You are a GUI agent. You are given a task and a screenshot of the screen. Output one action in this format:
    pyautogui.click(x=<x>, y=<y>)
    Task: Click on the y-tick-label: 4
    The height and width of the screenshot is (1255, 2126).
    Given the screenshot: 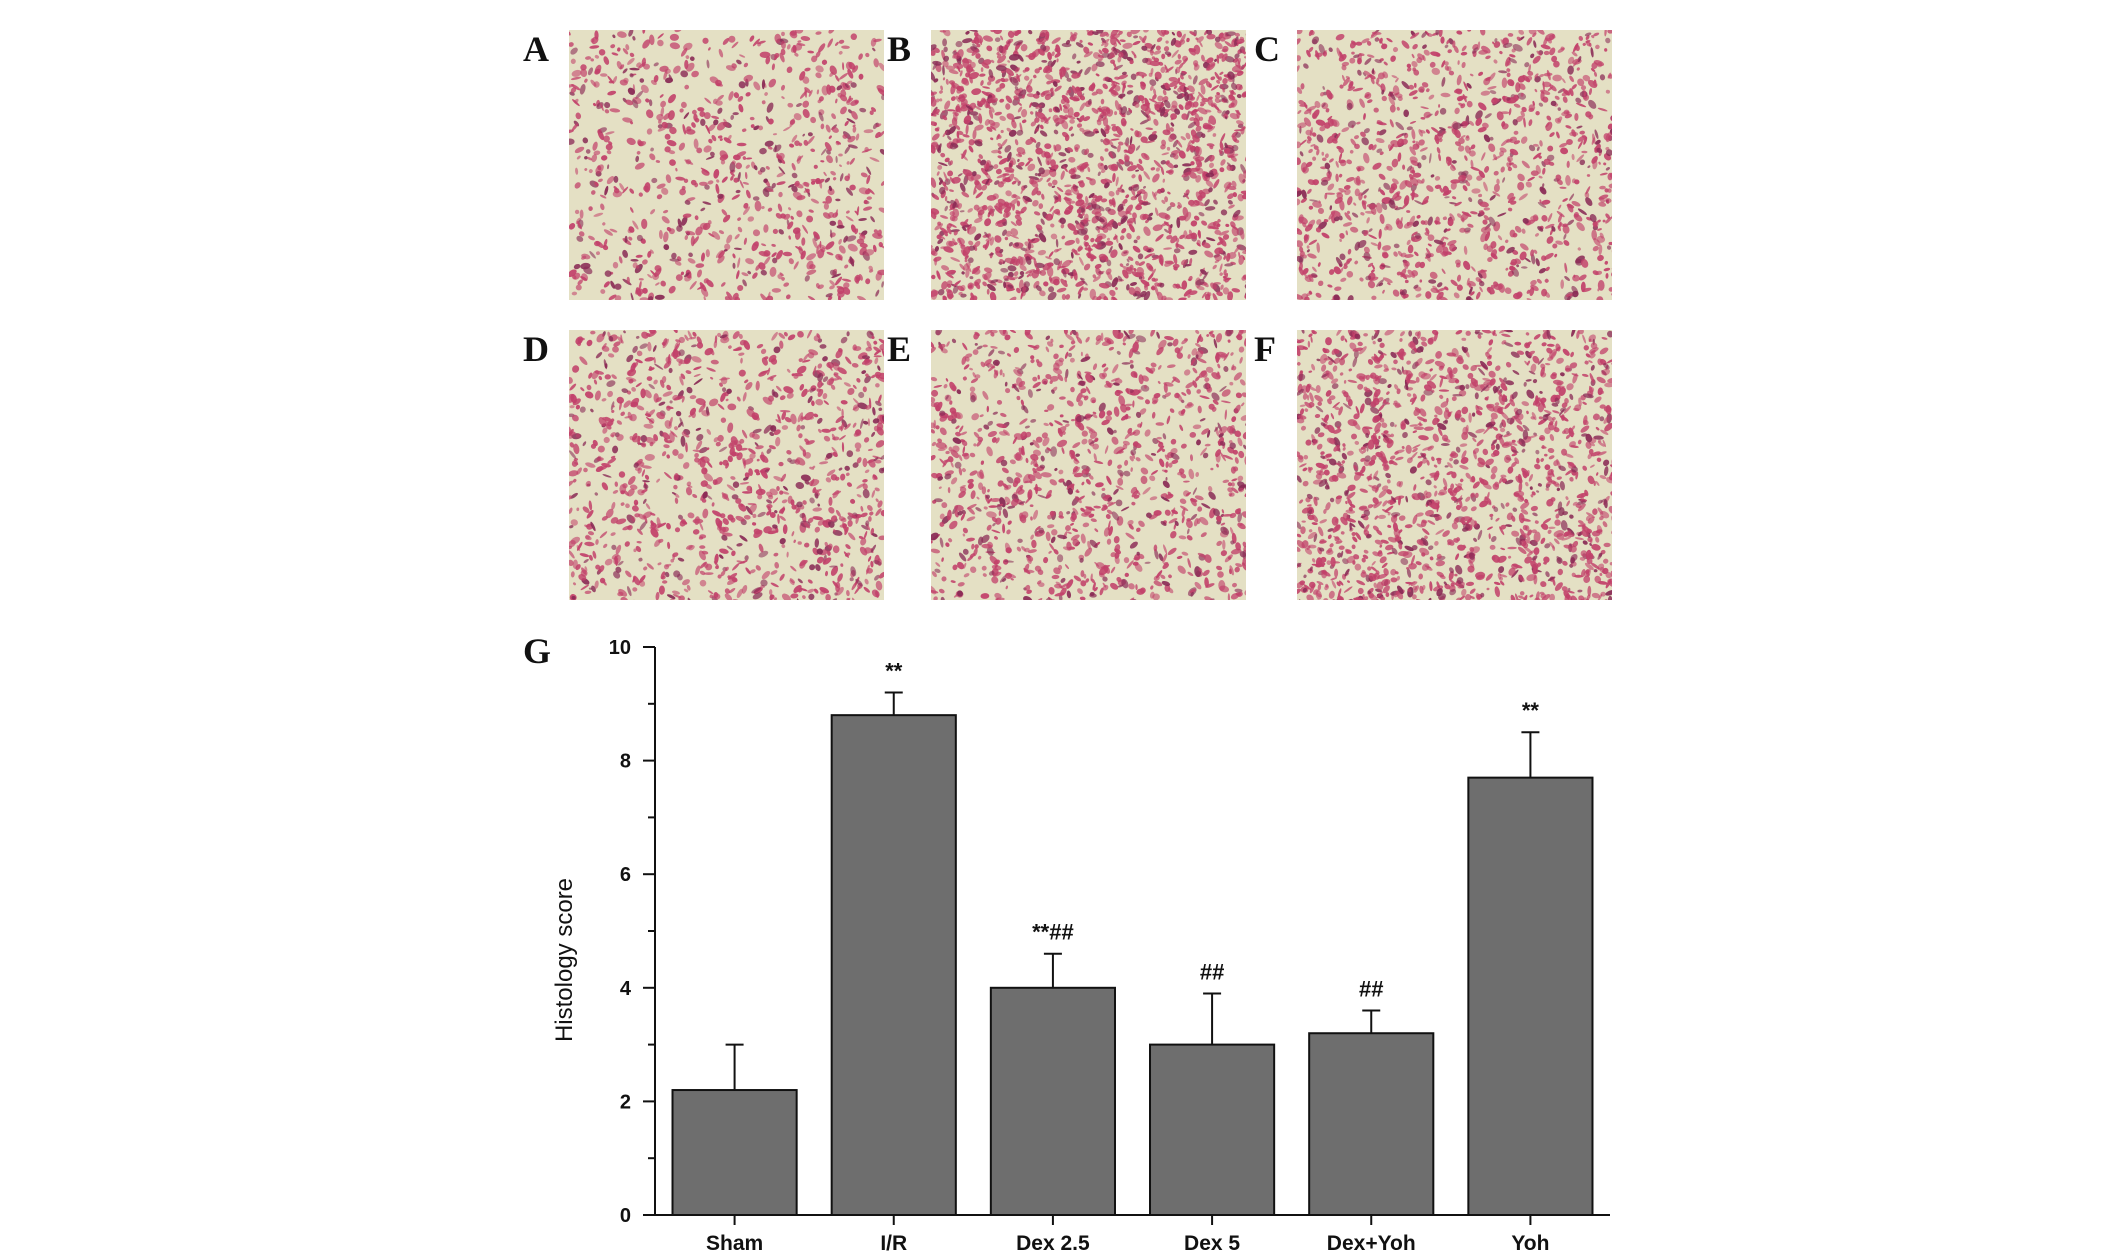 What is the action you would take?
    pyautogui.click(x=626, y=989)
    